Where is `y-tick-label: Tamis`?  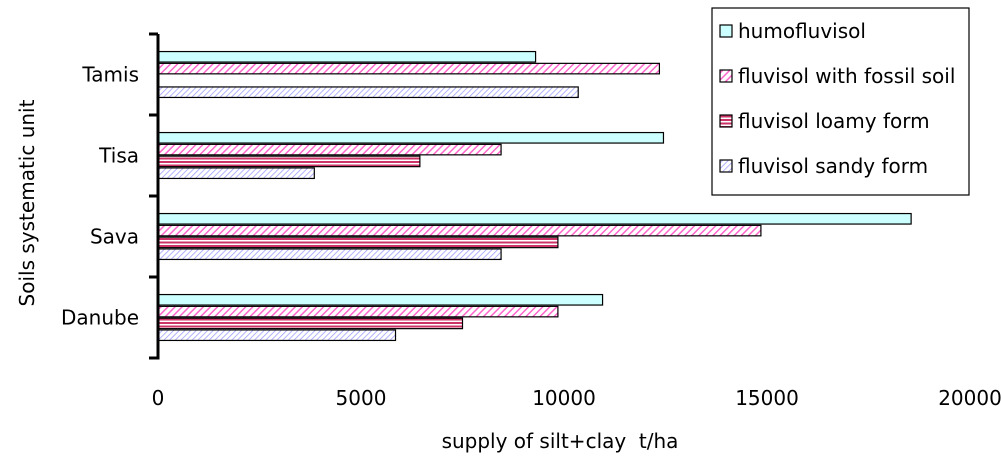
y-tick-label: Tamis is located at coordinates (110, 75).